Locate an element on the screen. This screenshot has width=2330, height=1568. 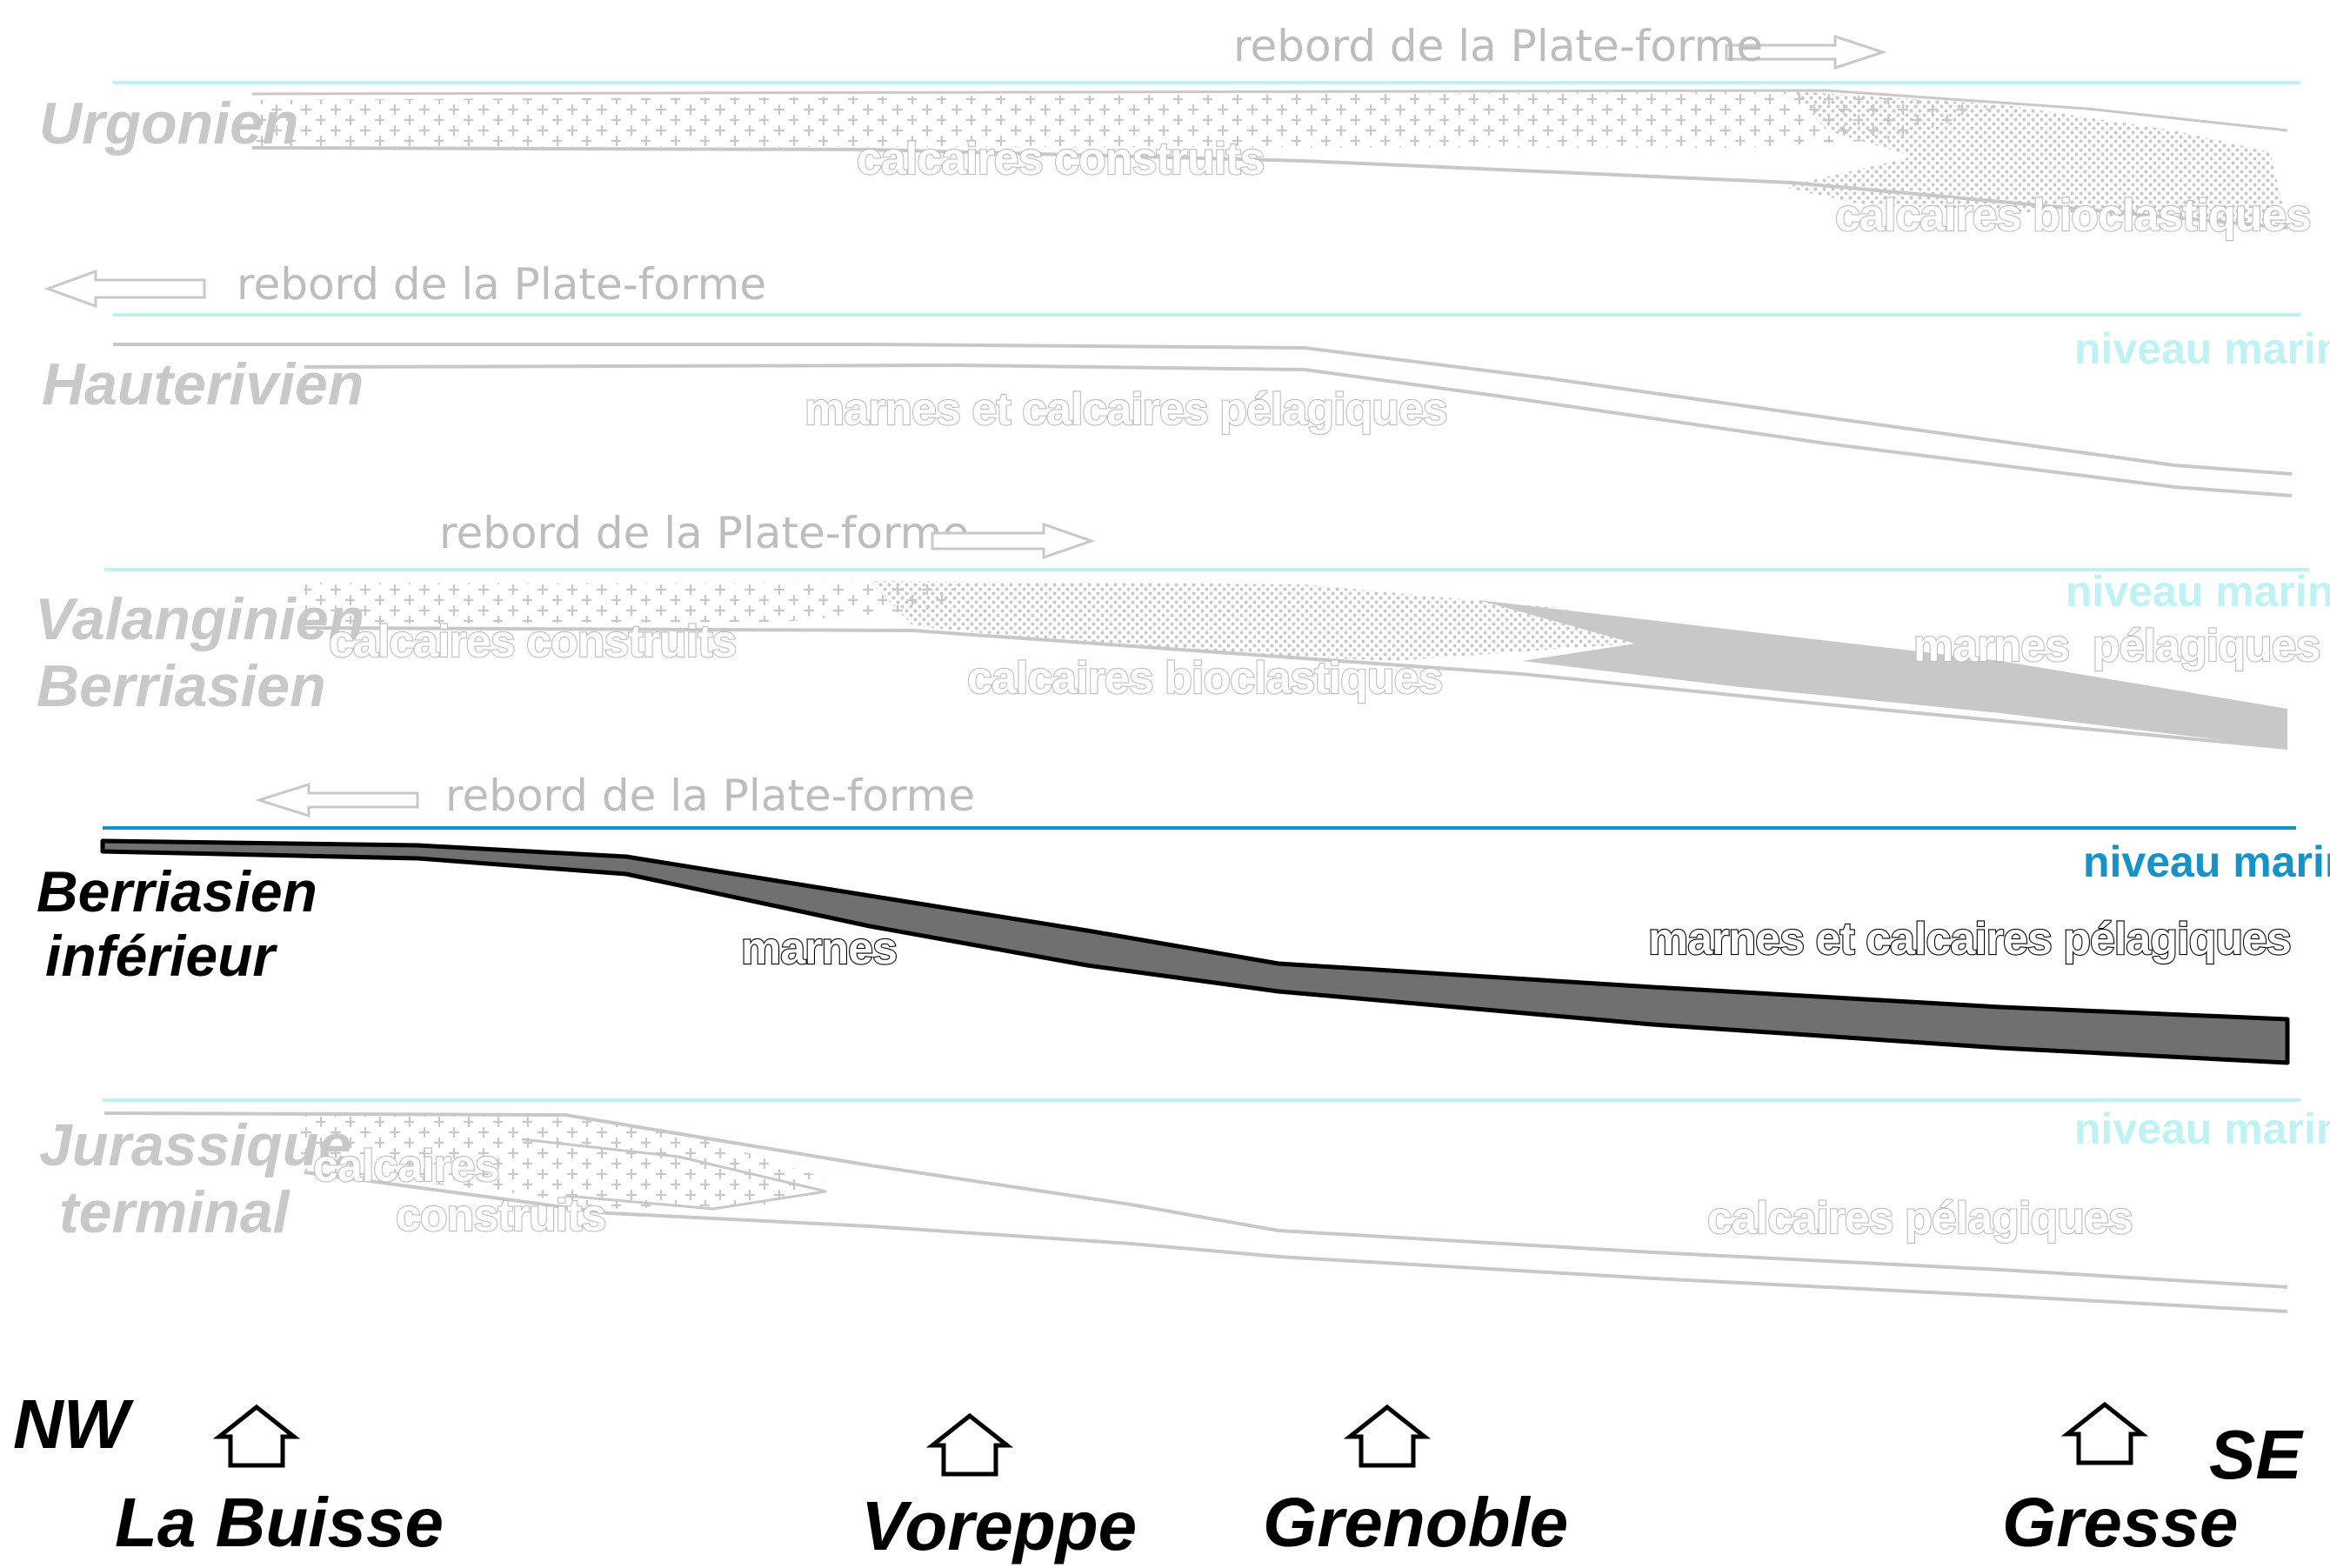
stage-label-jurassique: Jurassique is located at coordinates (195, 1145).